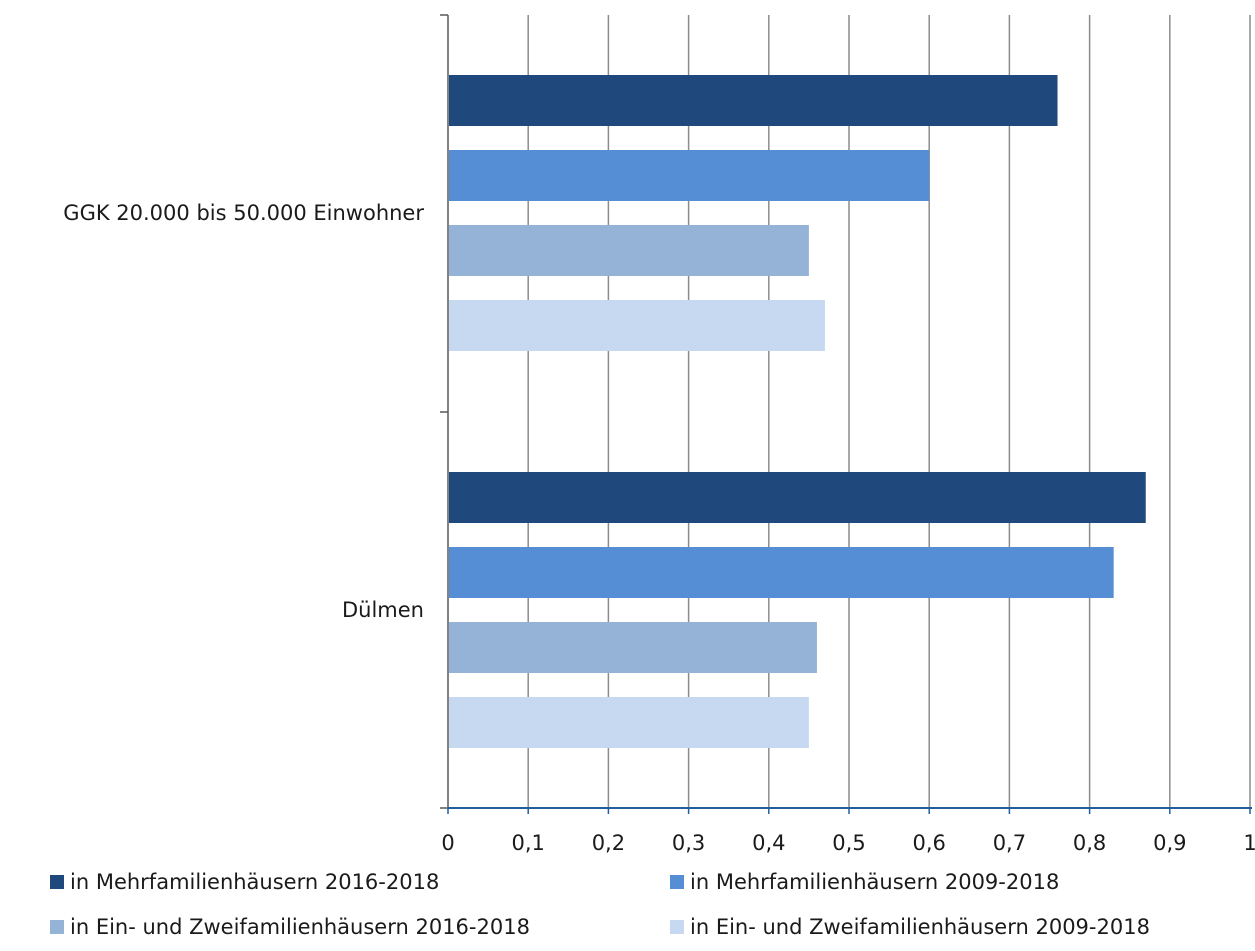 Image resolution: width=1255 pixels, height=951 pixels. I want to click on x-tick-label: 0,8, so click(1089, 843).